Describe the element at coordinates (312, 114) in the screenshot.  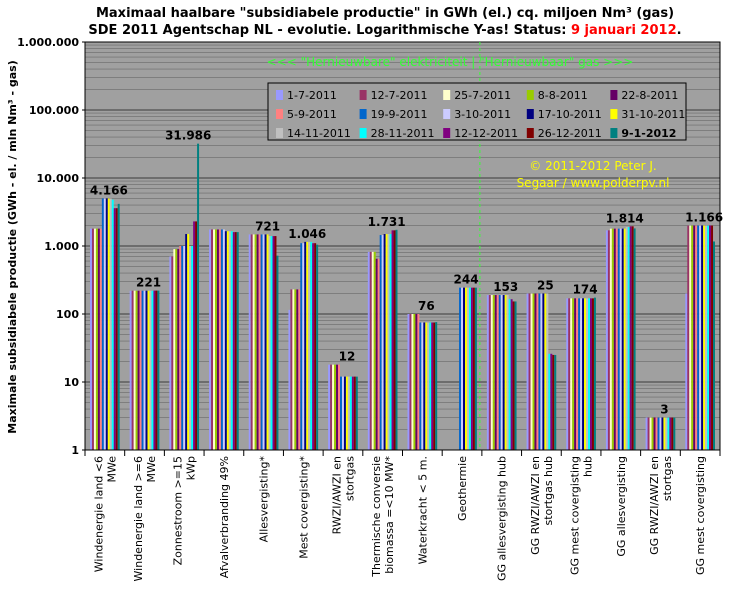
I see `legend-label: 5-9-2011` at that location.